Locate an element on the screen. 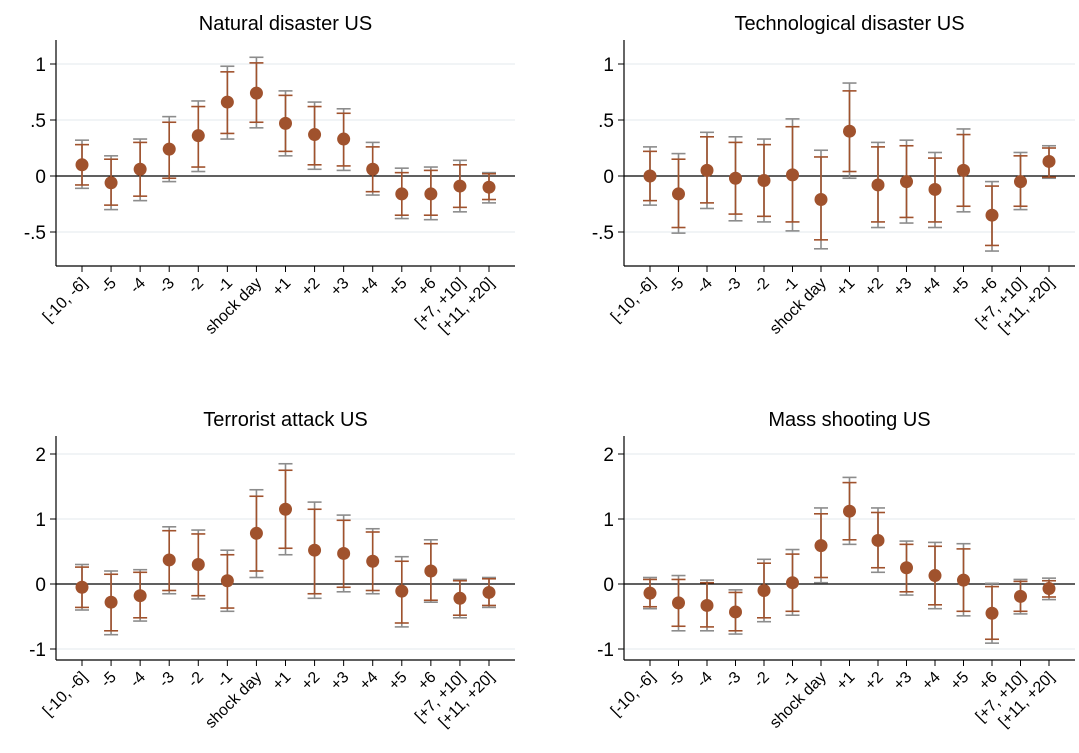 This screenshot has width=1079, height=753. y-tick-label: -.5 is located at coordinates (35, 233).